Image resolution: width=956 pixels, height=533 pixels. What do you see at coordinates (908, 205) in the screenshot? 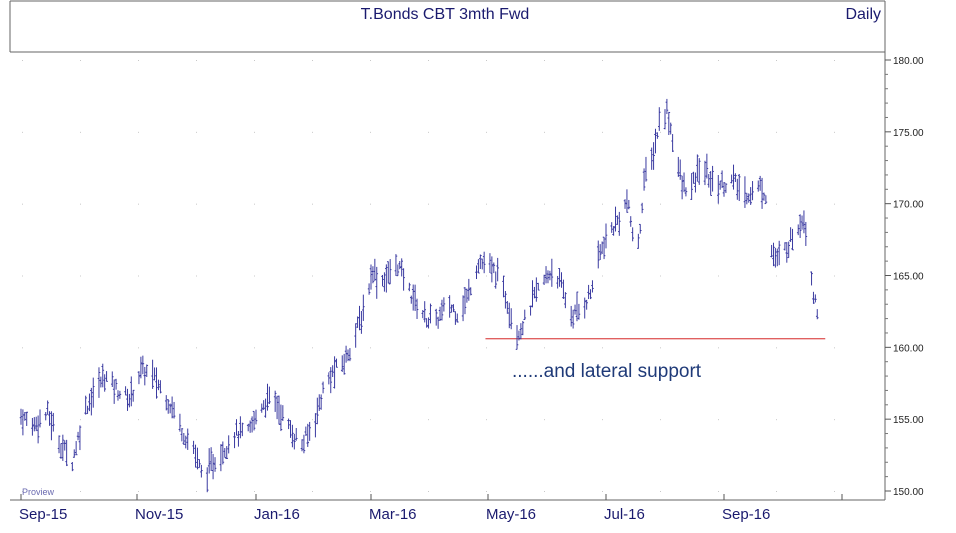
I see `y-tick-label: 170.00` at bounding box center [908, 205].